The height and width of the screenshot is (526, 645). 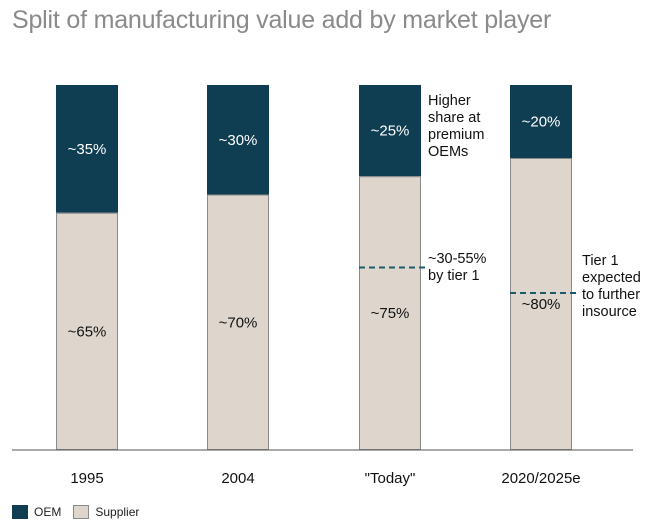 What do you see at coordinates (237, 478) in the screenshot?
I see `x-tick-label: 2004` at bounding box center [237, 478].